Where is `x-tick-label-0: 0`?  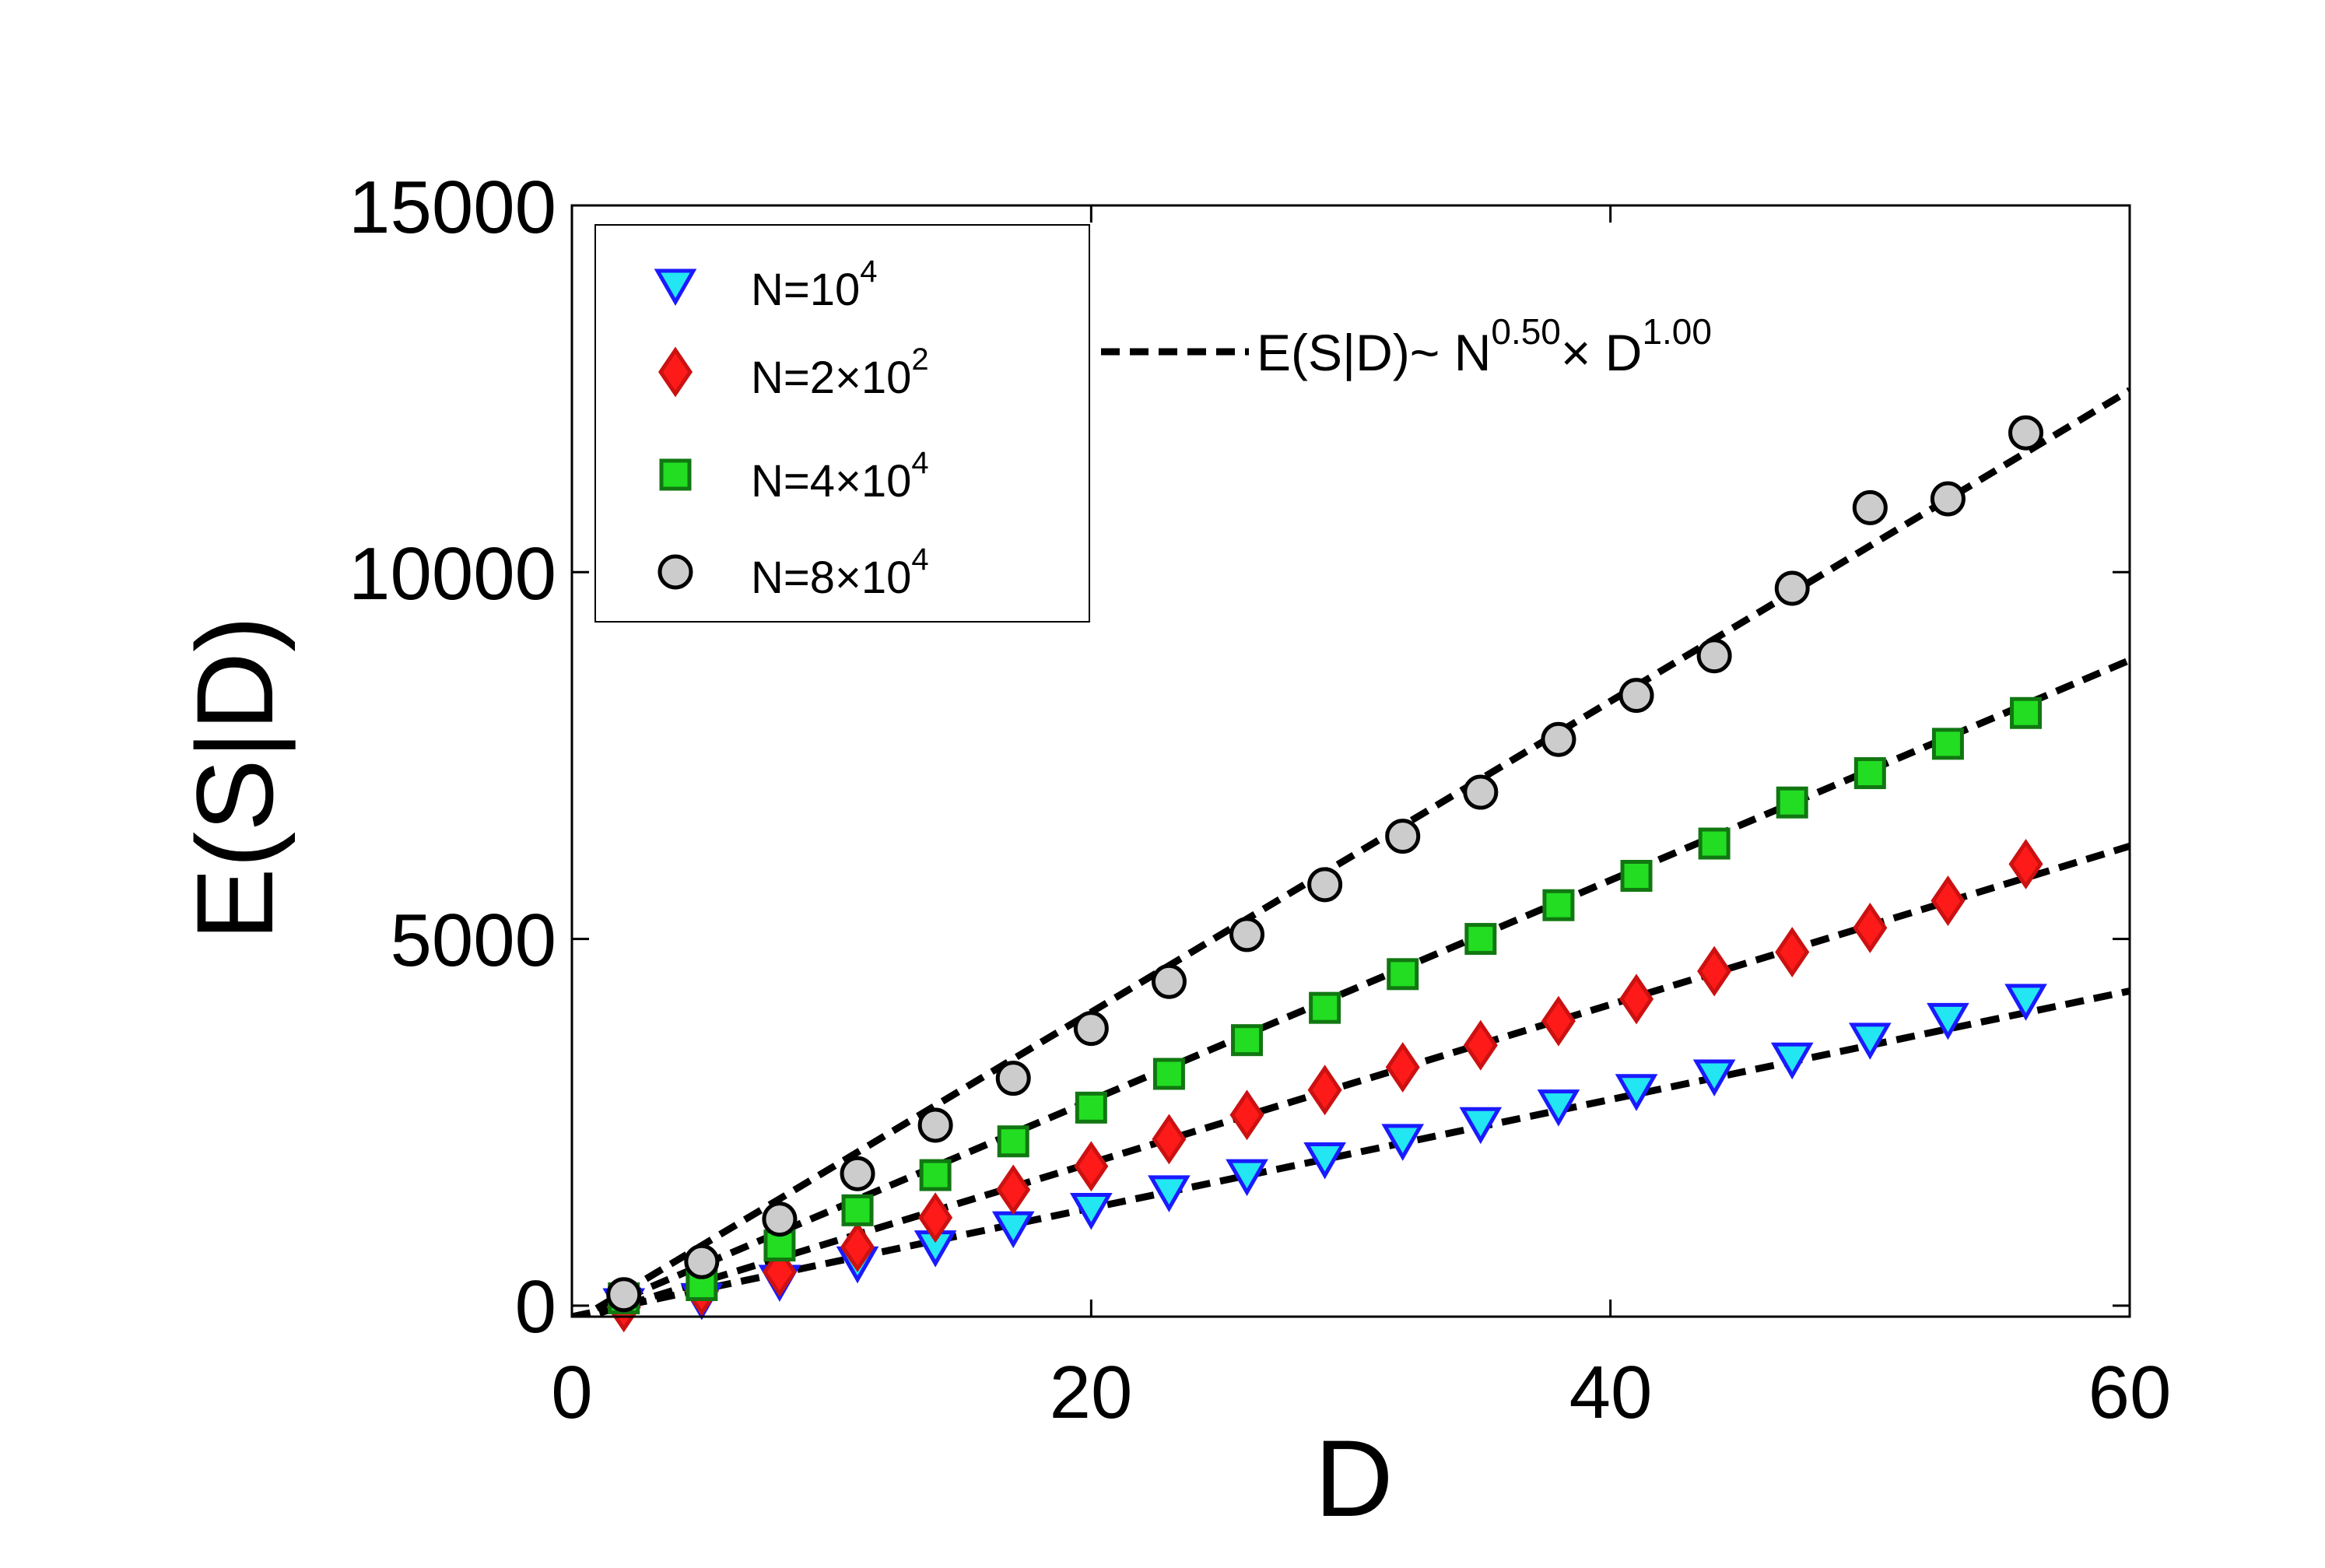
x-tick-label-0: 0 is located at coordinates (571, 1392).